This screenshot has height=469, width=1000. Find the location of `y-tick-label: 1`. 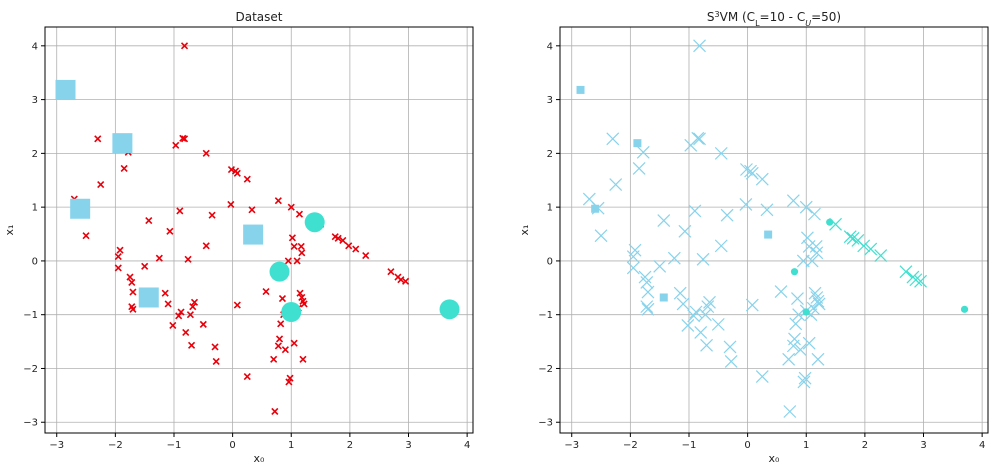

y-tick-label: 1 is located at coordinates (550, 208).